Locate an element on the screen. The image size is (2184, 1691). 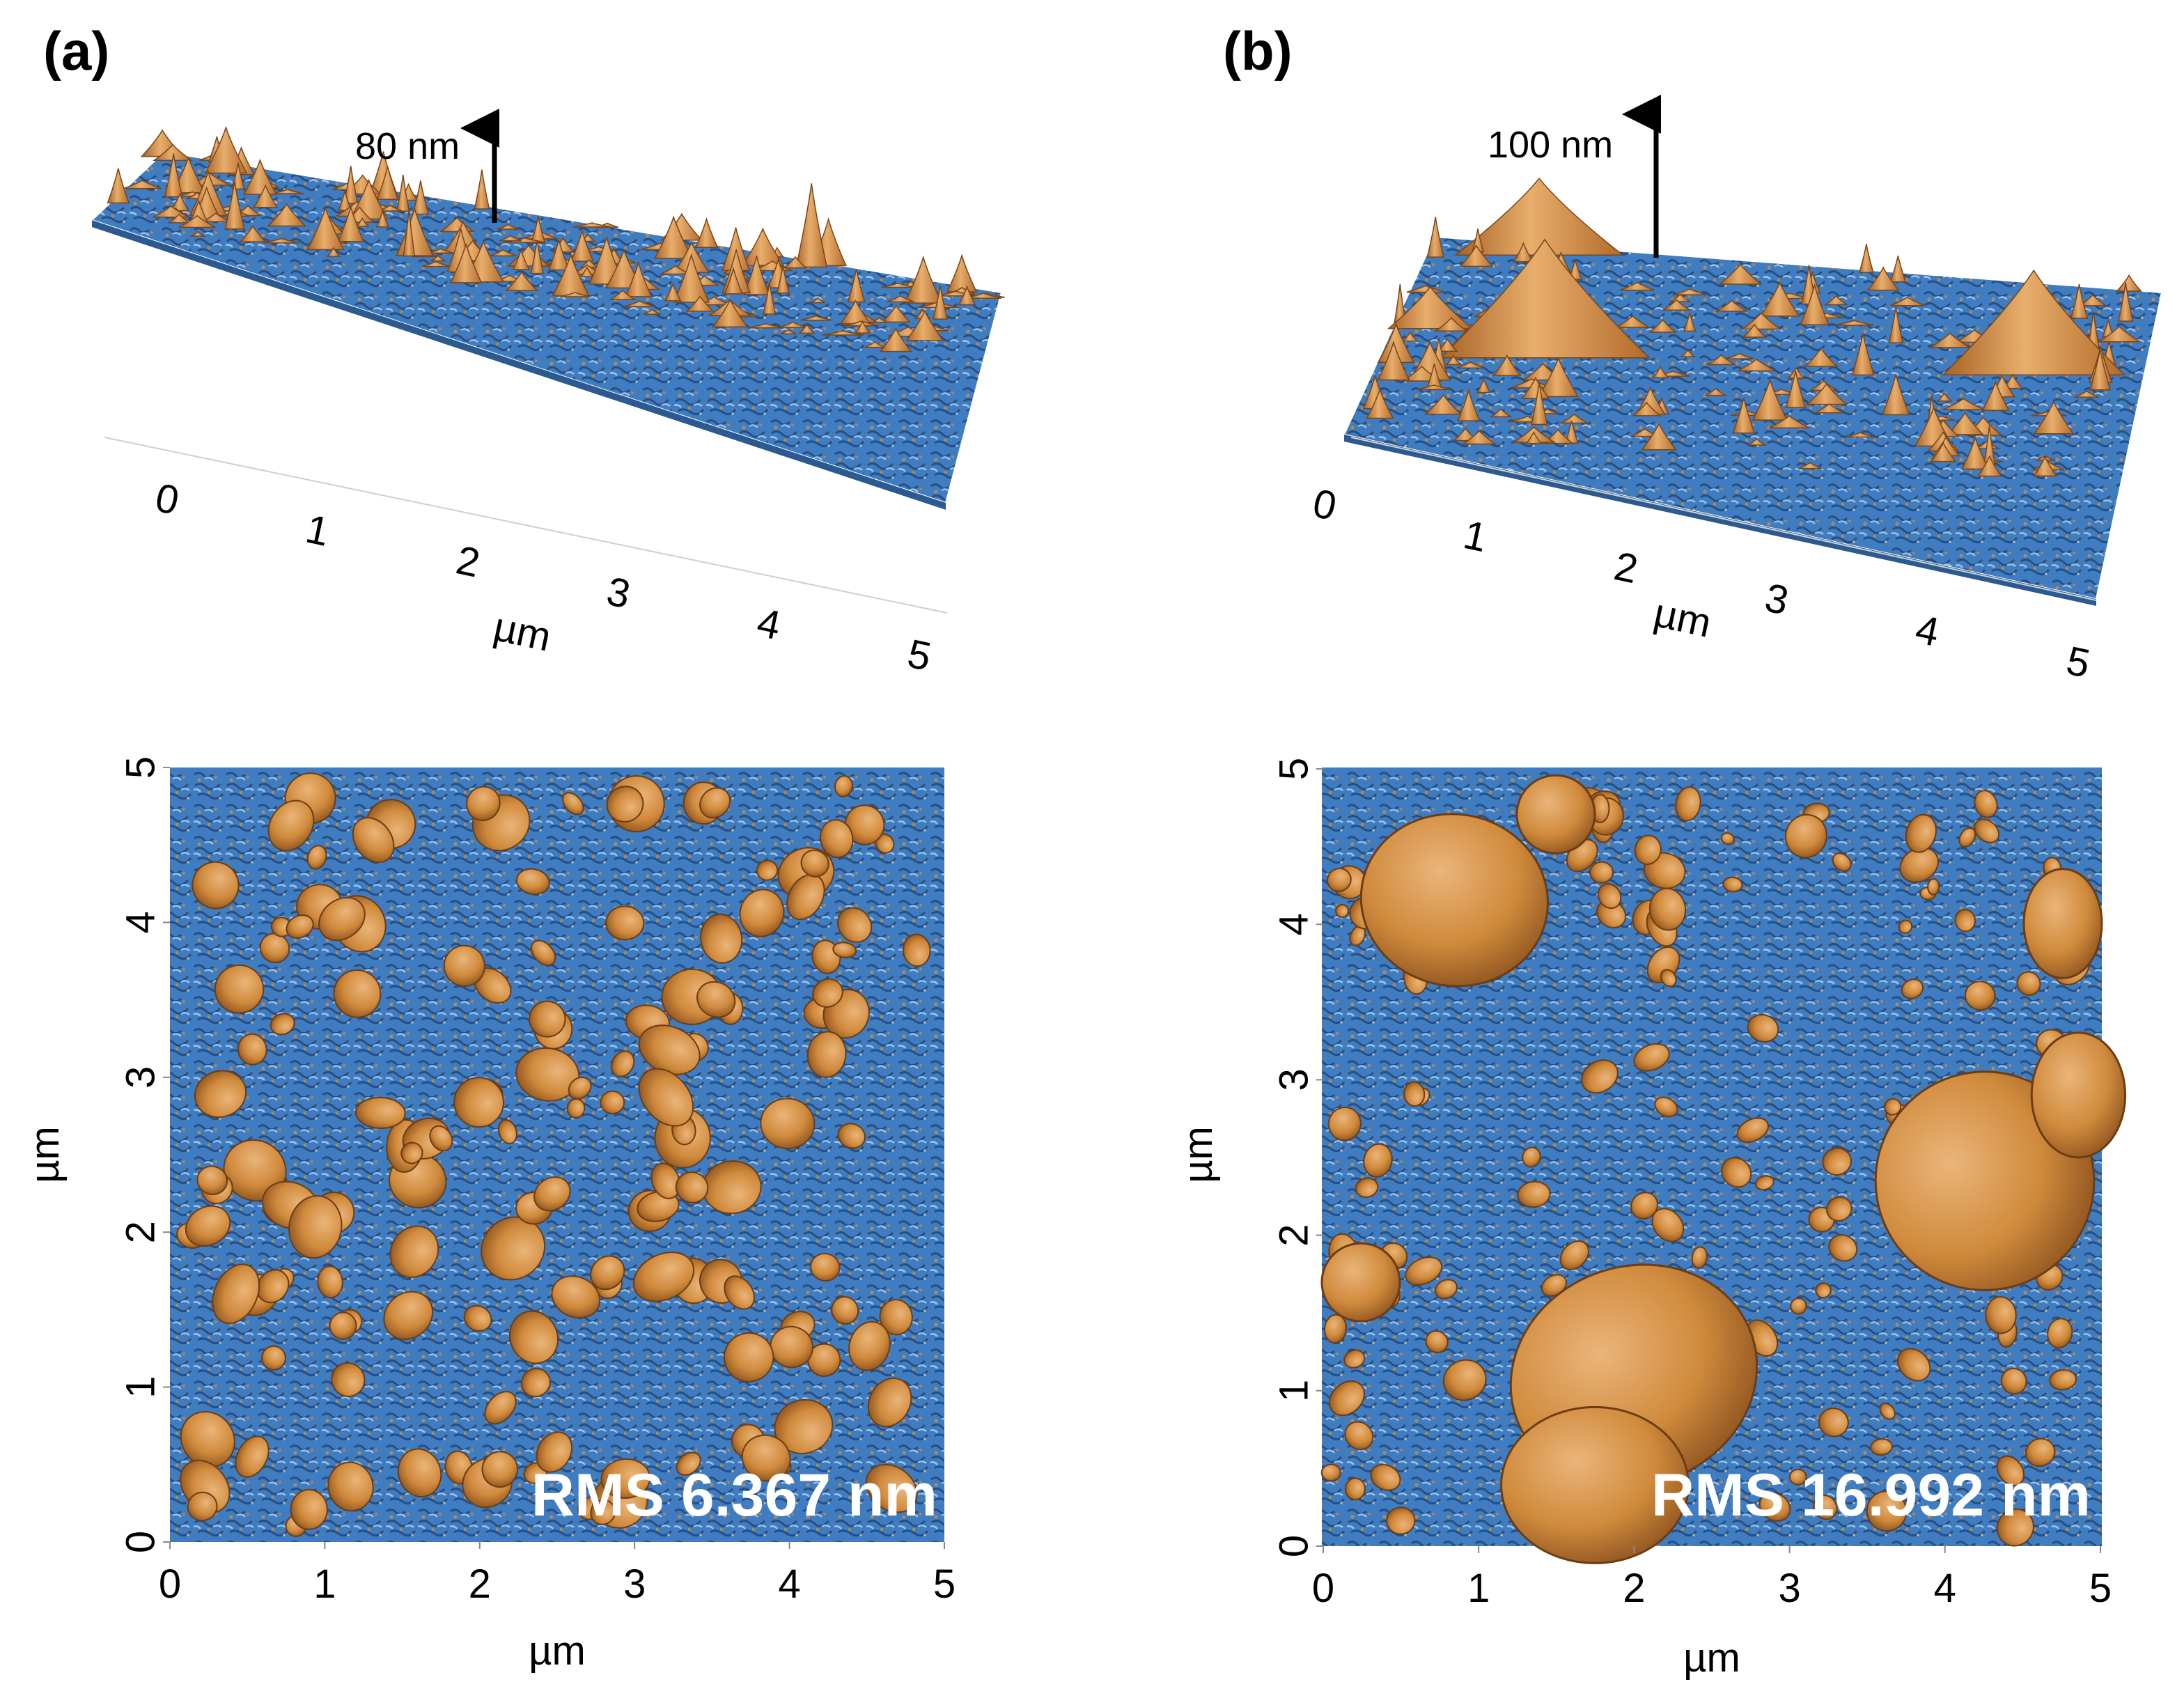
panel-a-letter: (a) is located at coordinates (76, 50).